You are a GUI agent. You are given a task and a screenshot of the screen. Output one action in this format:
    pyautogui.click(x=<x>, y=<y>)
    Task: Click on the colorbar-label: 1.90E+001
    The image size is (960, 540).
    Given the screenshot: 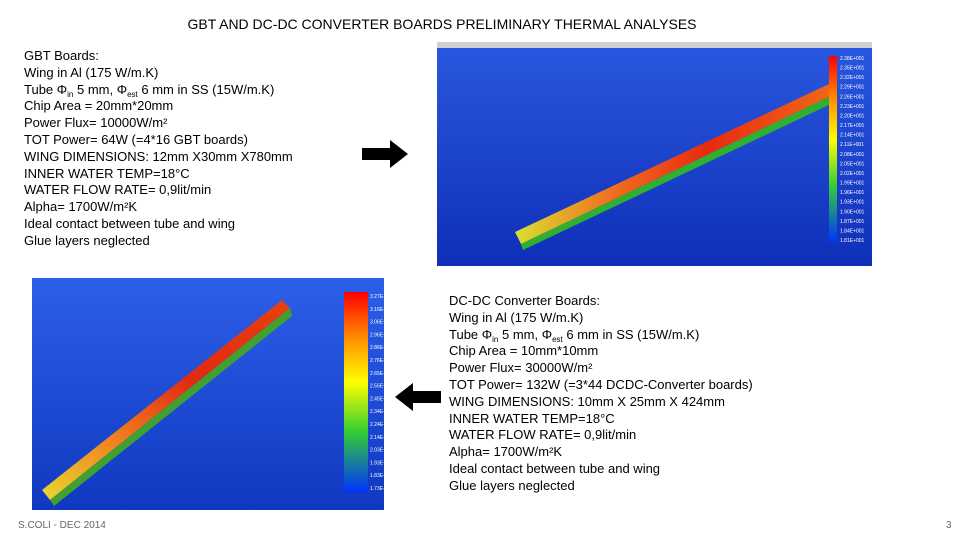 What is the action you would take?
    pyautogui.click(x=852, y=212)
    